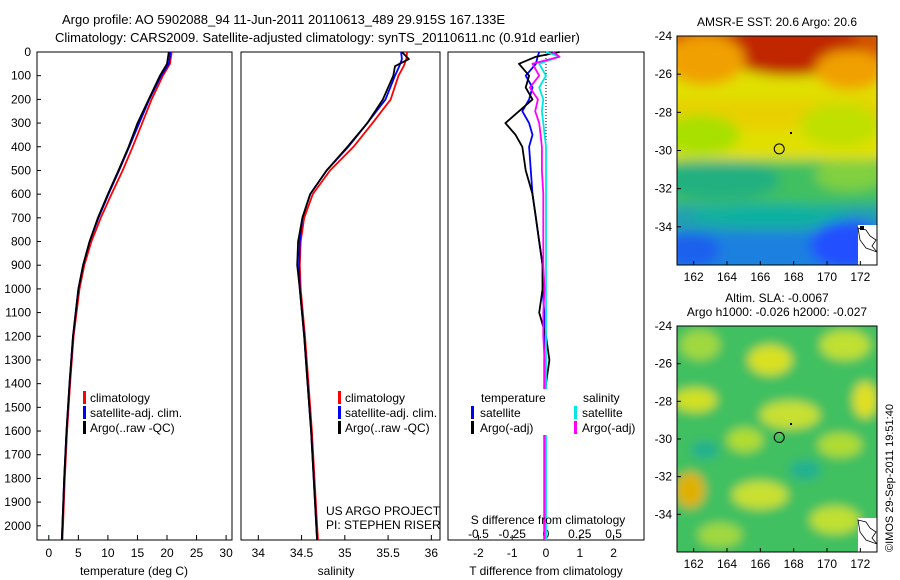 Image resolution: width=900 pixels, height=580 pixels. I want to click on y-tick-label: 1600, so click(17, 431).